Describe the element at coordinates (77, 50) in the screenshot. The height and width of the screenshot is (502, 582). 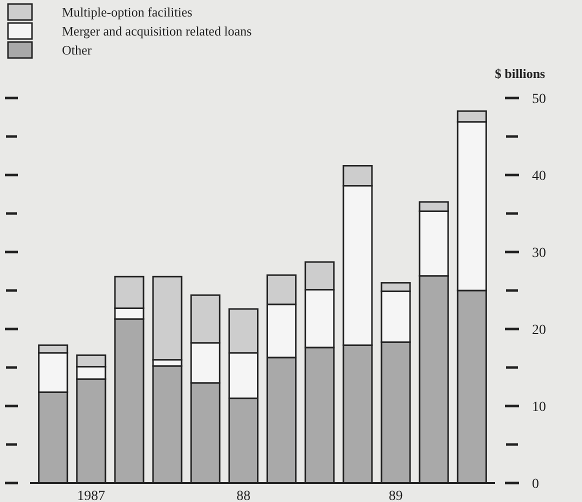
I see `legend-label: Other` at that location.